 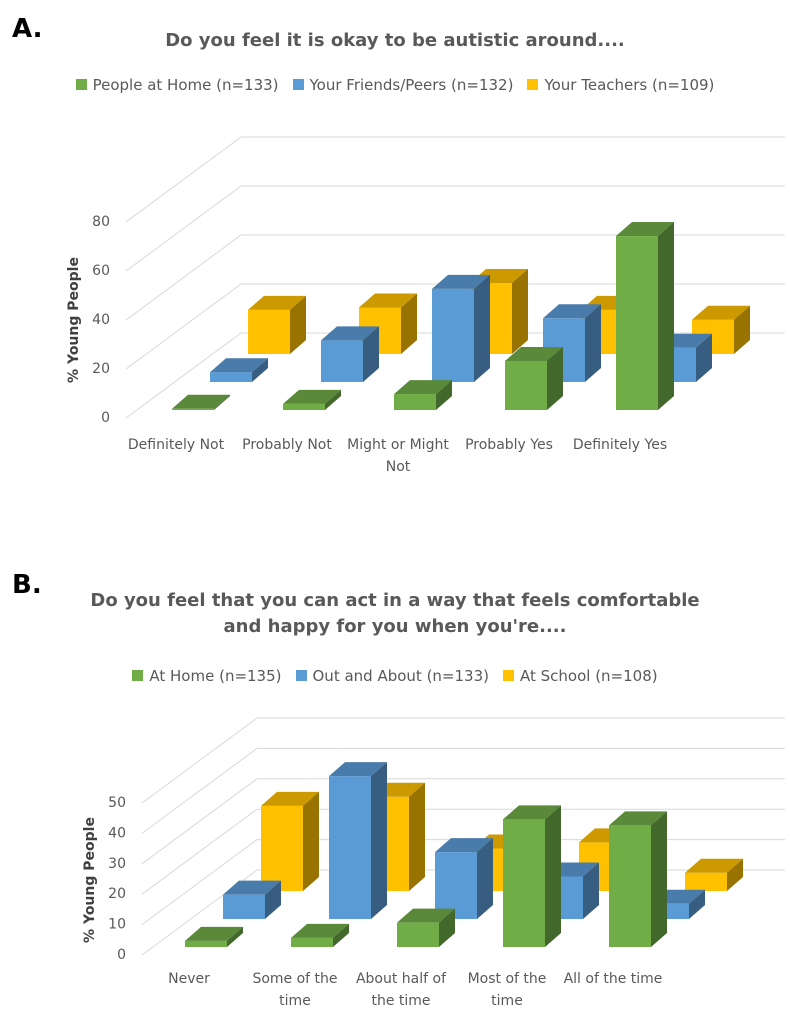 I want to click on y-tick-label: 20, so click(x=117, y=894).